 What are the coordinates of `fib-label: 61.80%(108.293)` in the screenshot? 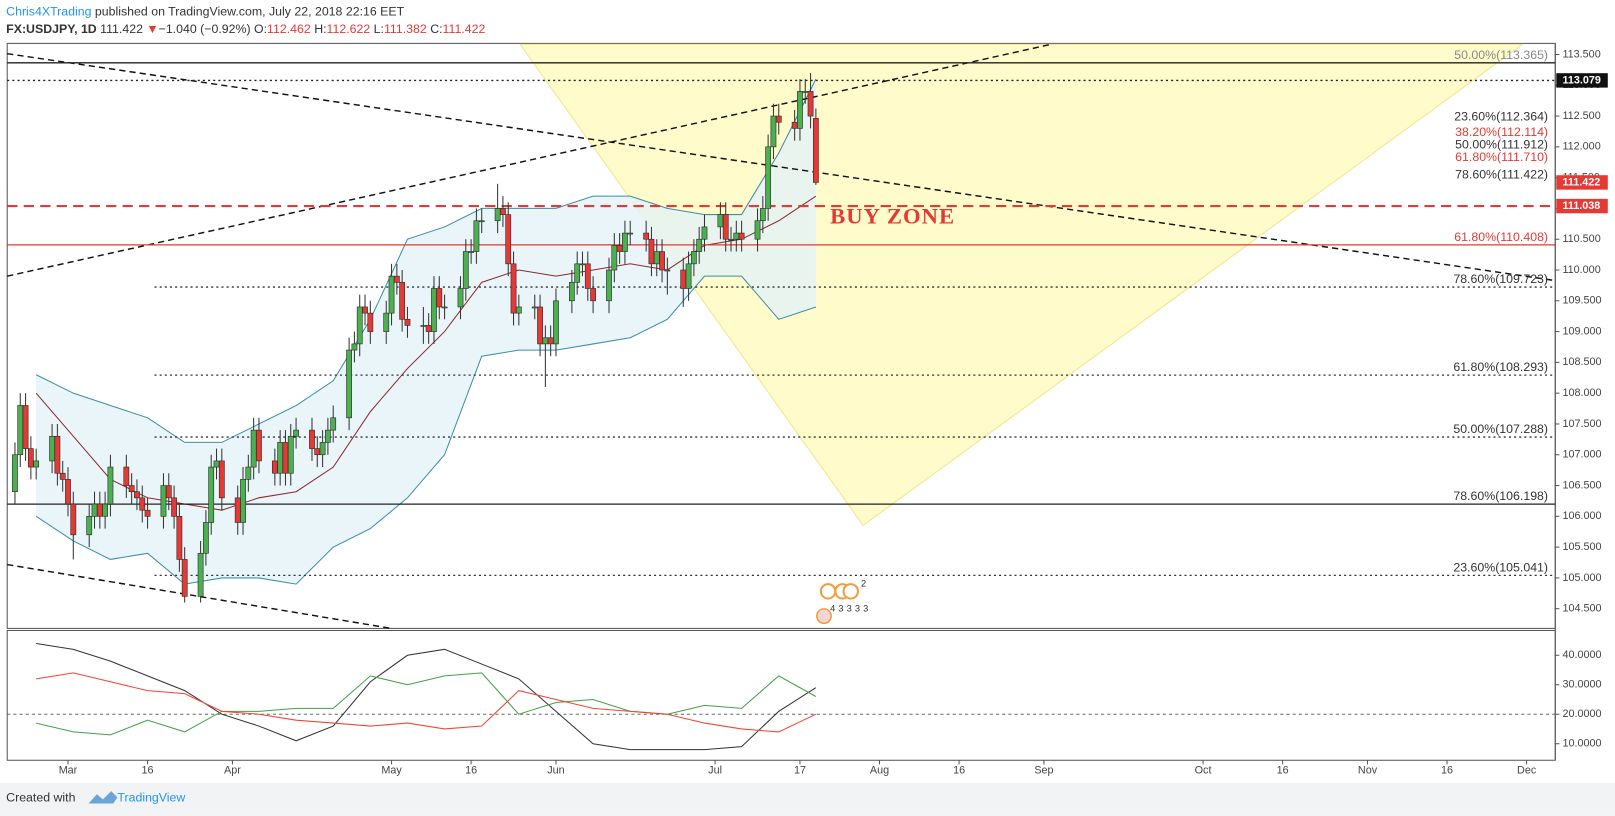 It's located at (1500, 367).